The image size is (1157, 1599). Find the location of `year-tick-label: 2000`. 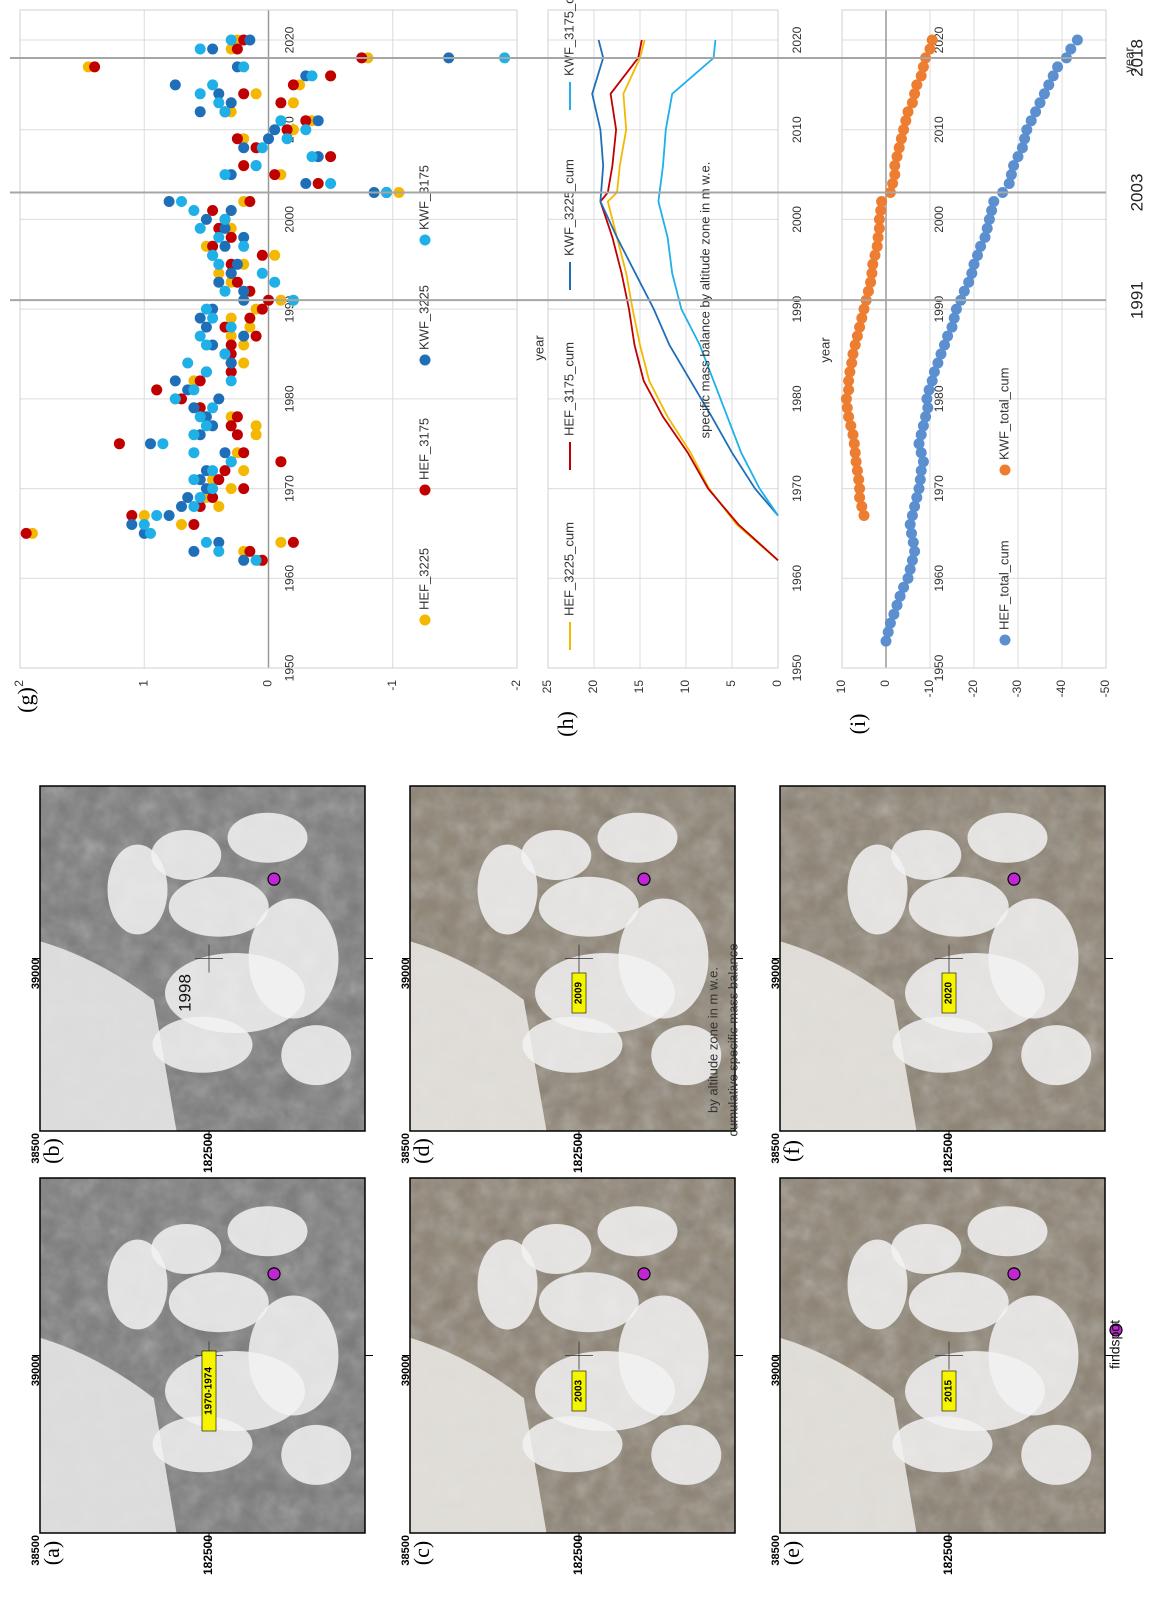

year-tick-label: 2000 is located at coordinates (939, 219).